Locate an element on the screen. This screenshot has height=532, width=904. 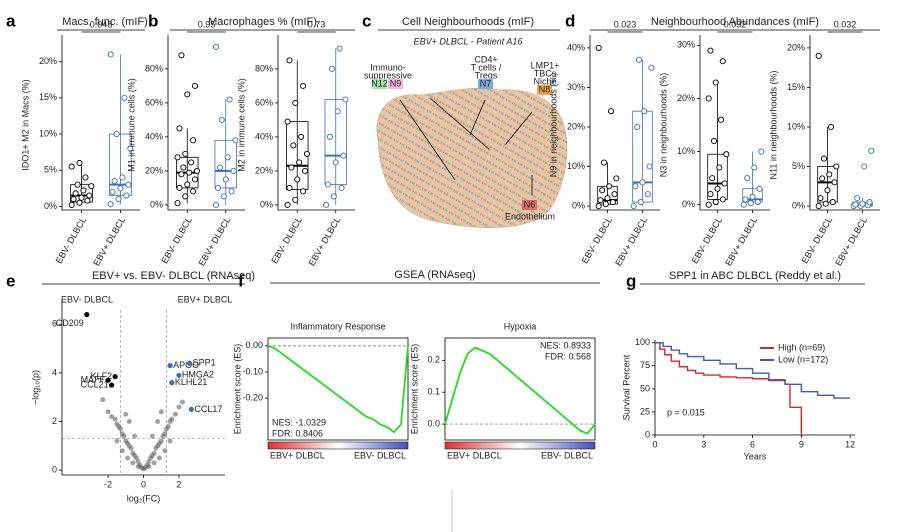
point-label: MAFF is located at coordinates (93, 380).